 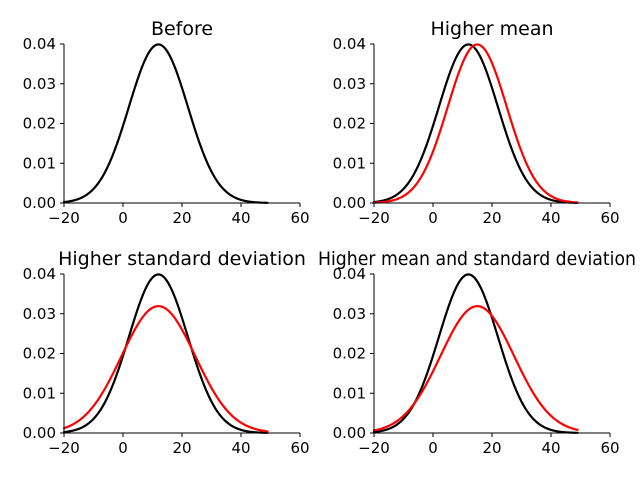 What do you see at coordinates (182, 29) in the screenshot?
I see `subplot-title: Before` at bounding box center [182, 29].